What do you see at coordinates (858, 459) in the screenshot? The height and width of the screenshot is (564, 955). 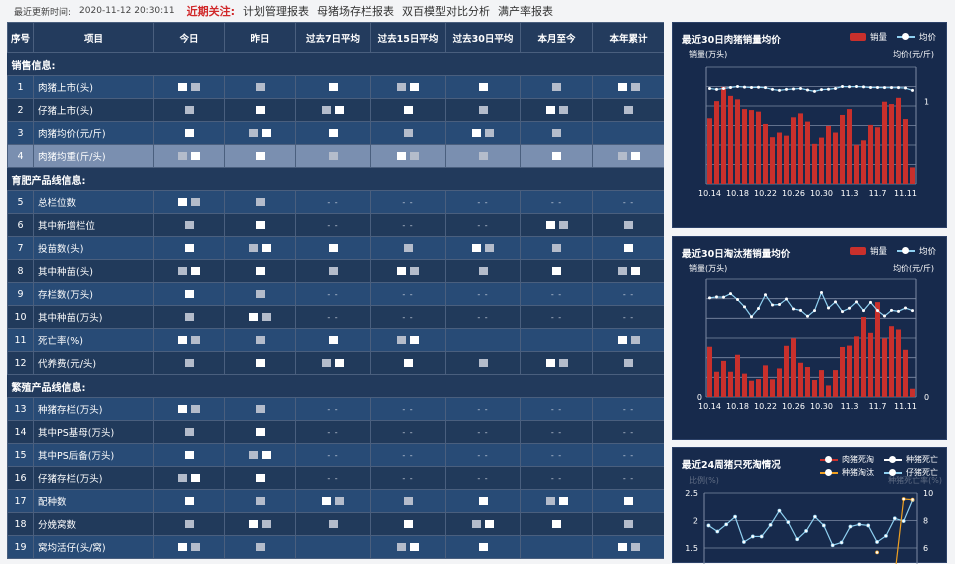 I see `legend-label: 肉猪死淘` at bounding box center [858, 459].